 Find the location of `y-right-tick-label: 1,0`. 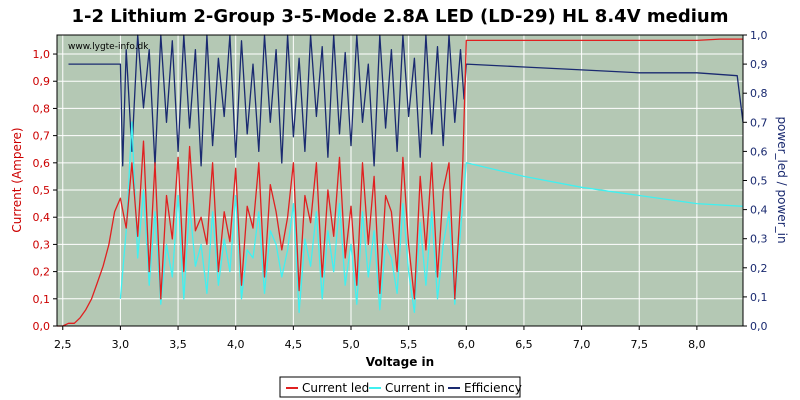

y-right-tick-label: 1,0 is located at coordinates (759, 35).